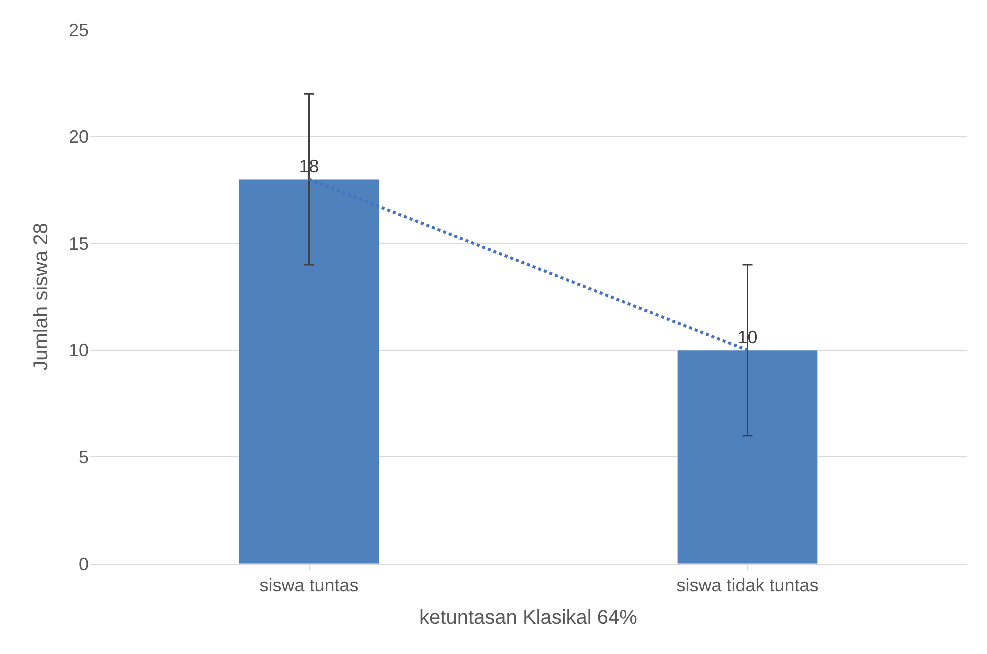 This screenshot has height=654, width=987. What do you see at coordinates (41, 297) in the screenshot?
I see `y-axis-title: Jumlah siswa 28` at bounding box center [41, 297].